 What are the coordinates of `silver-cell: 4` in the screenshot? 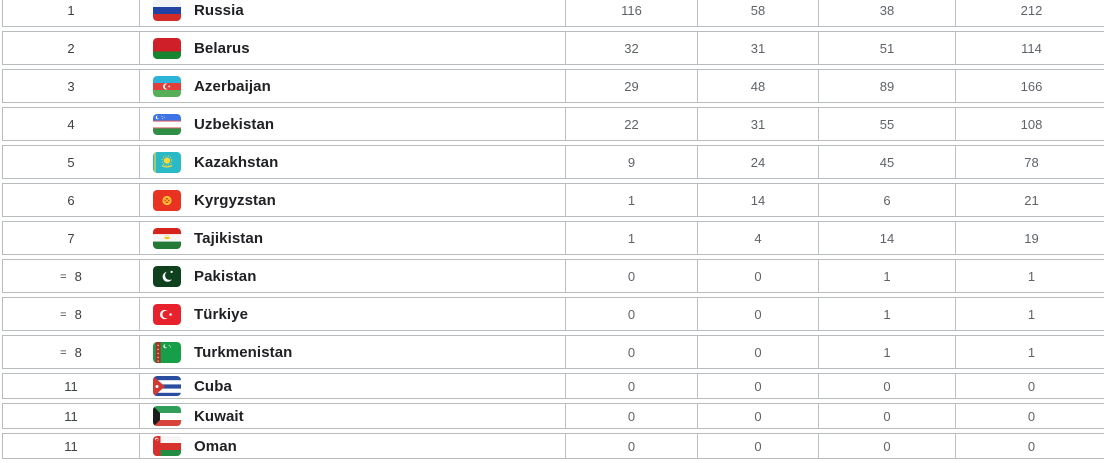 It's located at (757, 238).